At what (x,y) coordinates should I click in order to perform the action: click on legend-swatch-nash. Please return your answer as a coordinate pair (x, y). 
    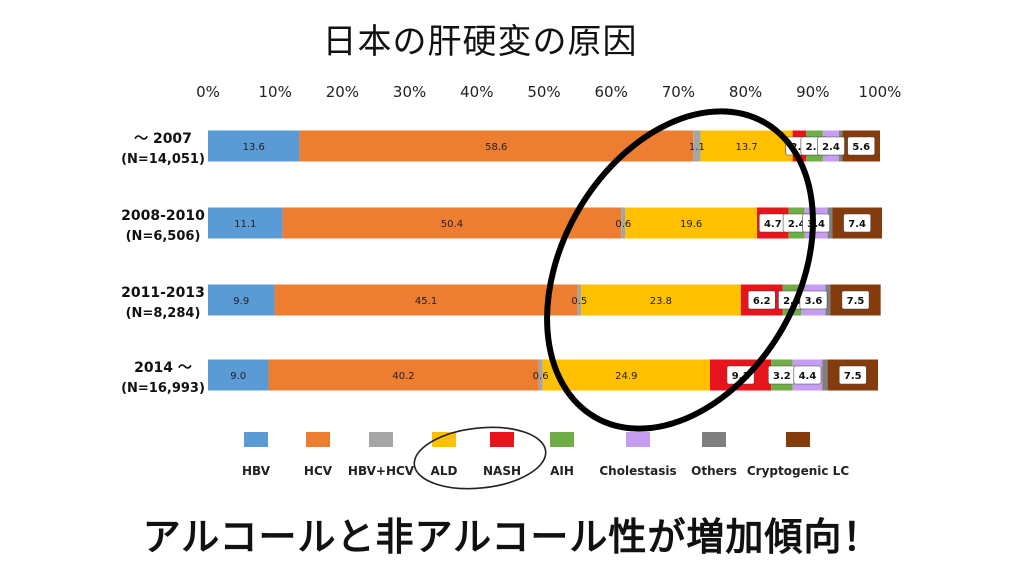
    Looking at the image, I should click on (502, 439).